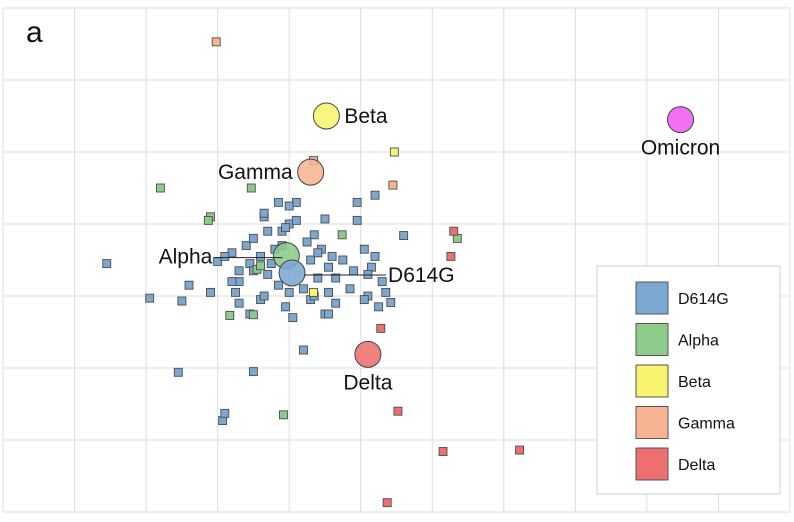 Image resolution: width=794 pixels, height=522 pixels. What do you see at coordinates (652, 464) in the screenshot?
I see `legend-swatch-delta` at bounding box center [652, 464].